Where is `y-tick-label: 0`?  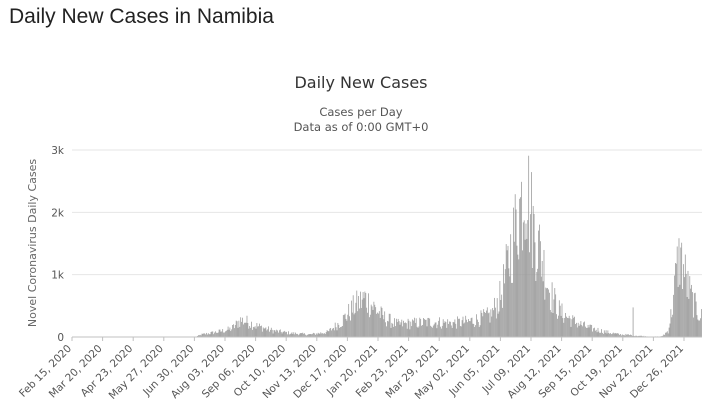 y-tick-label: 0 is located at coordinates (60, 338).